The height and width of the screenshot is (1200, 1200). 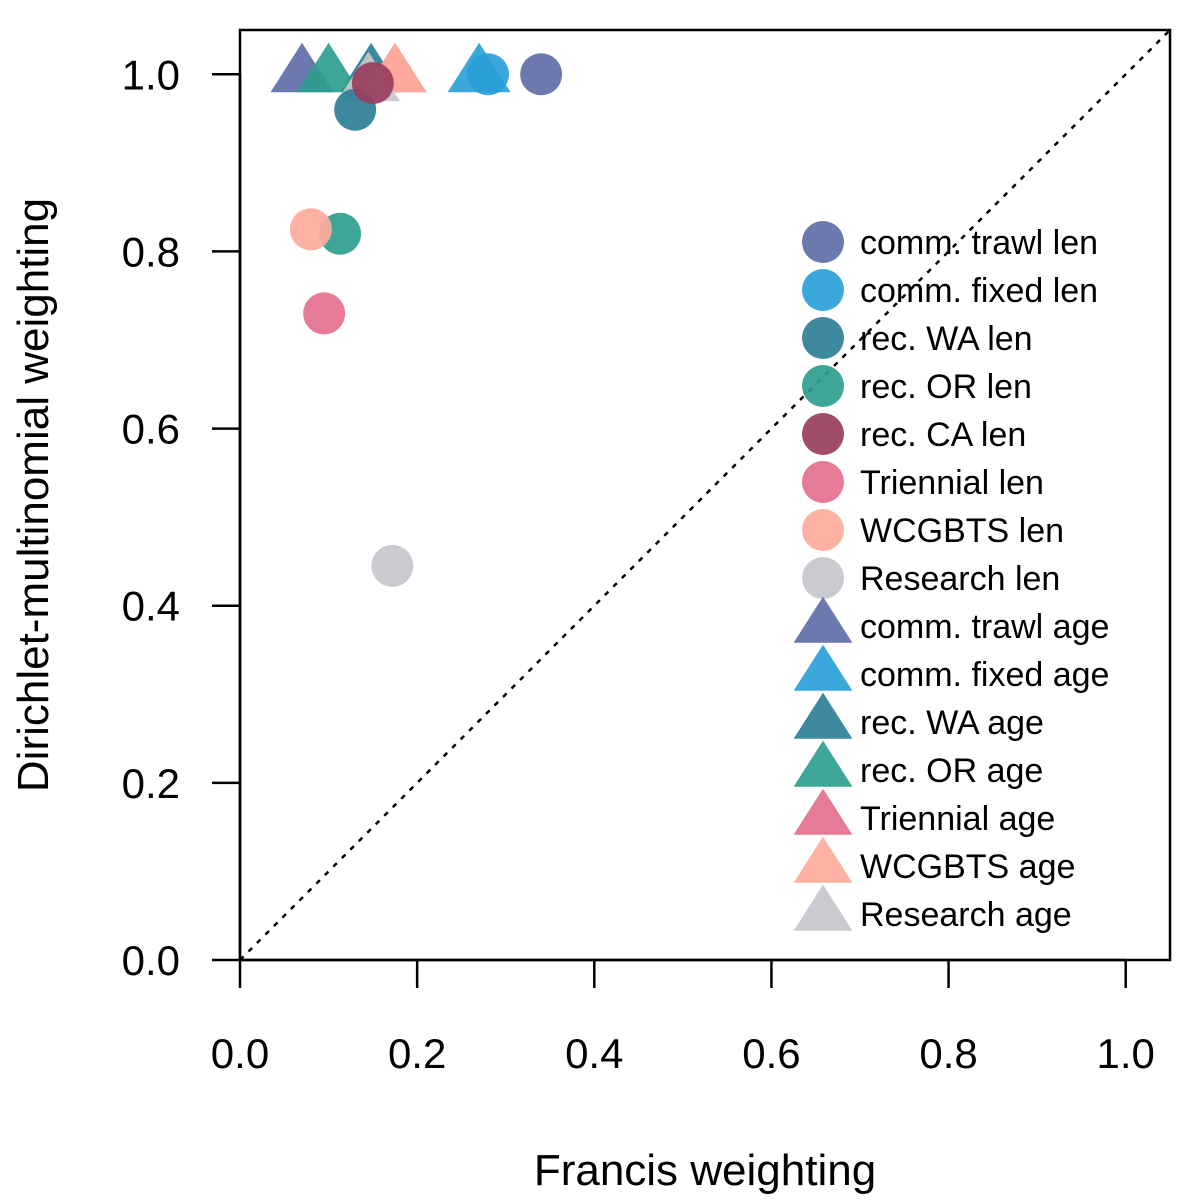 I want to click on legend-label: comm. trawl len, so click(x=979, y=243).